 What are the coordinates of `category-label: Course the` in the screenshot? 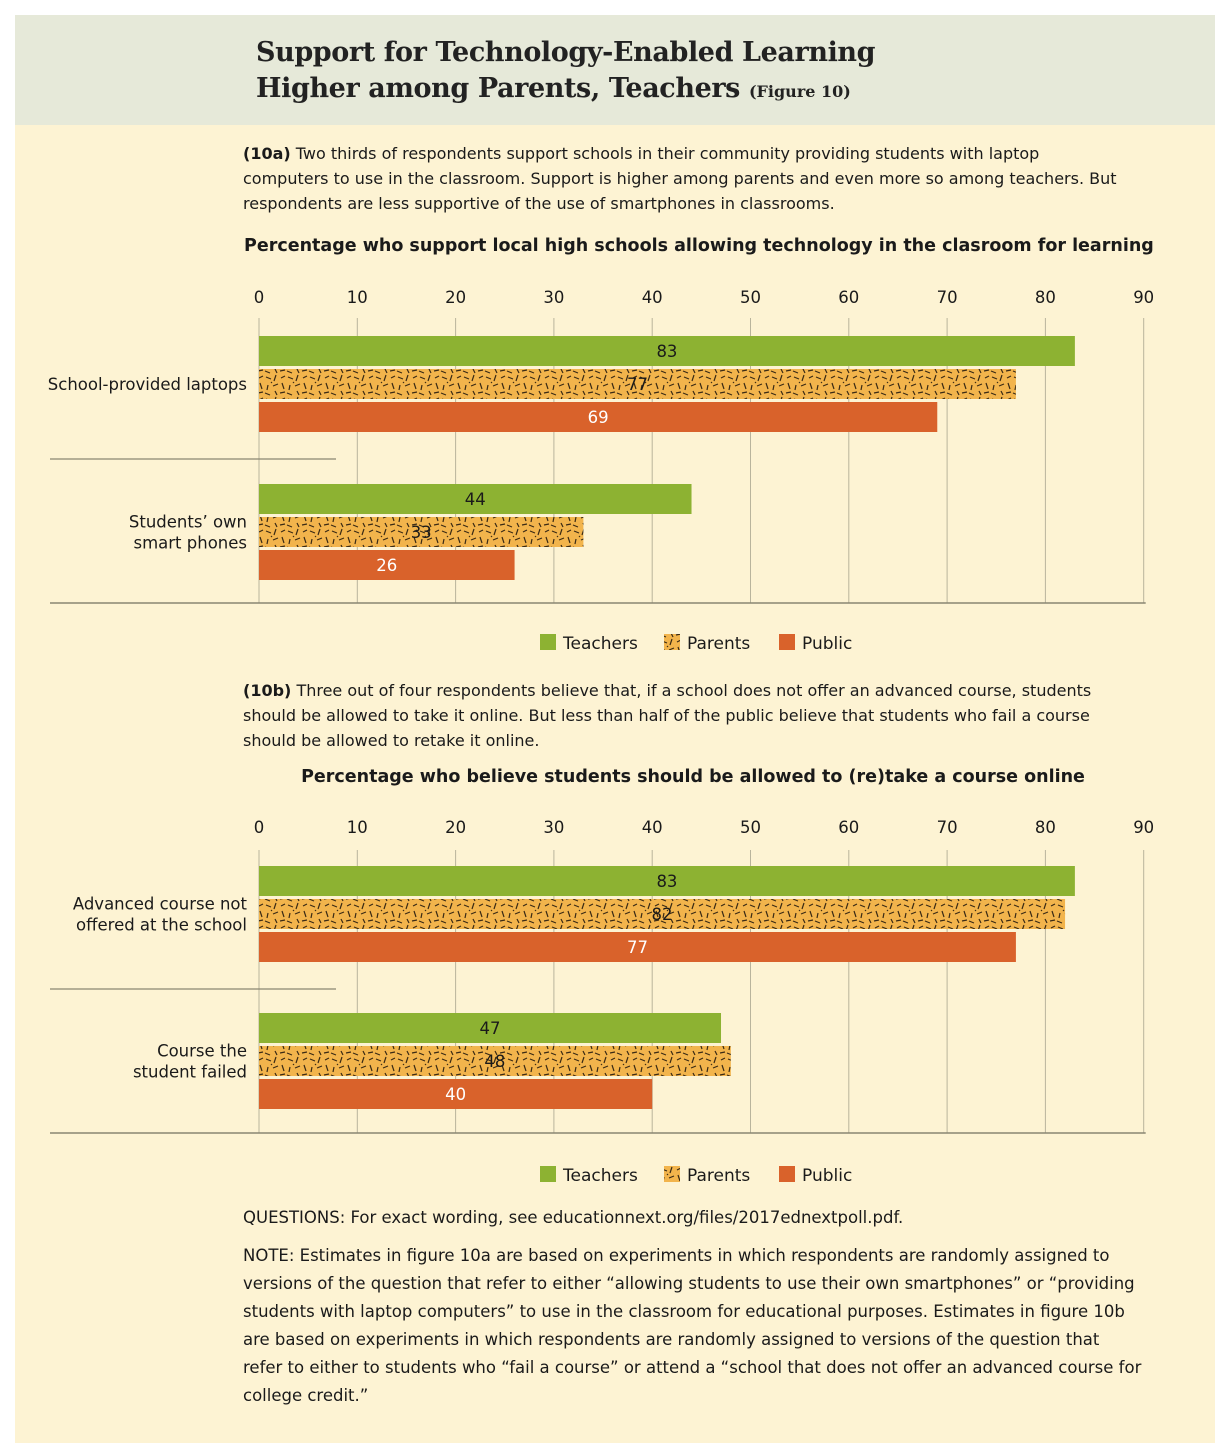 It's located at (202, 1051).